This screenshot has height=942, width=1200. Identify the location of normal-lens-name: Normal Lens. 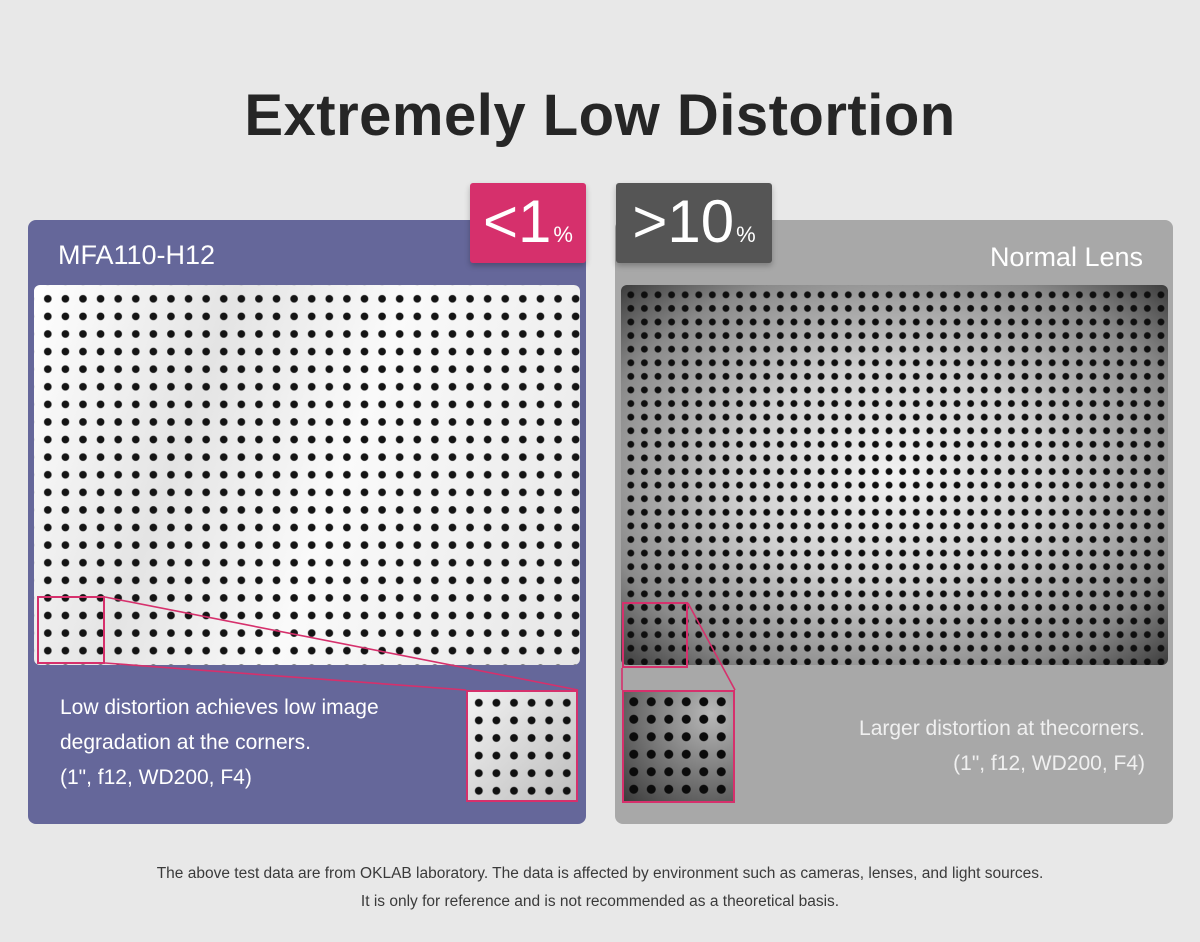
(1066, 257).